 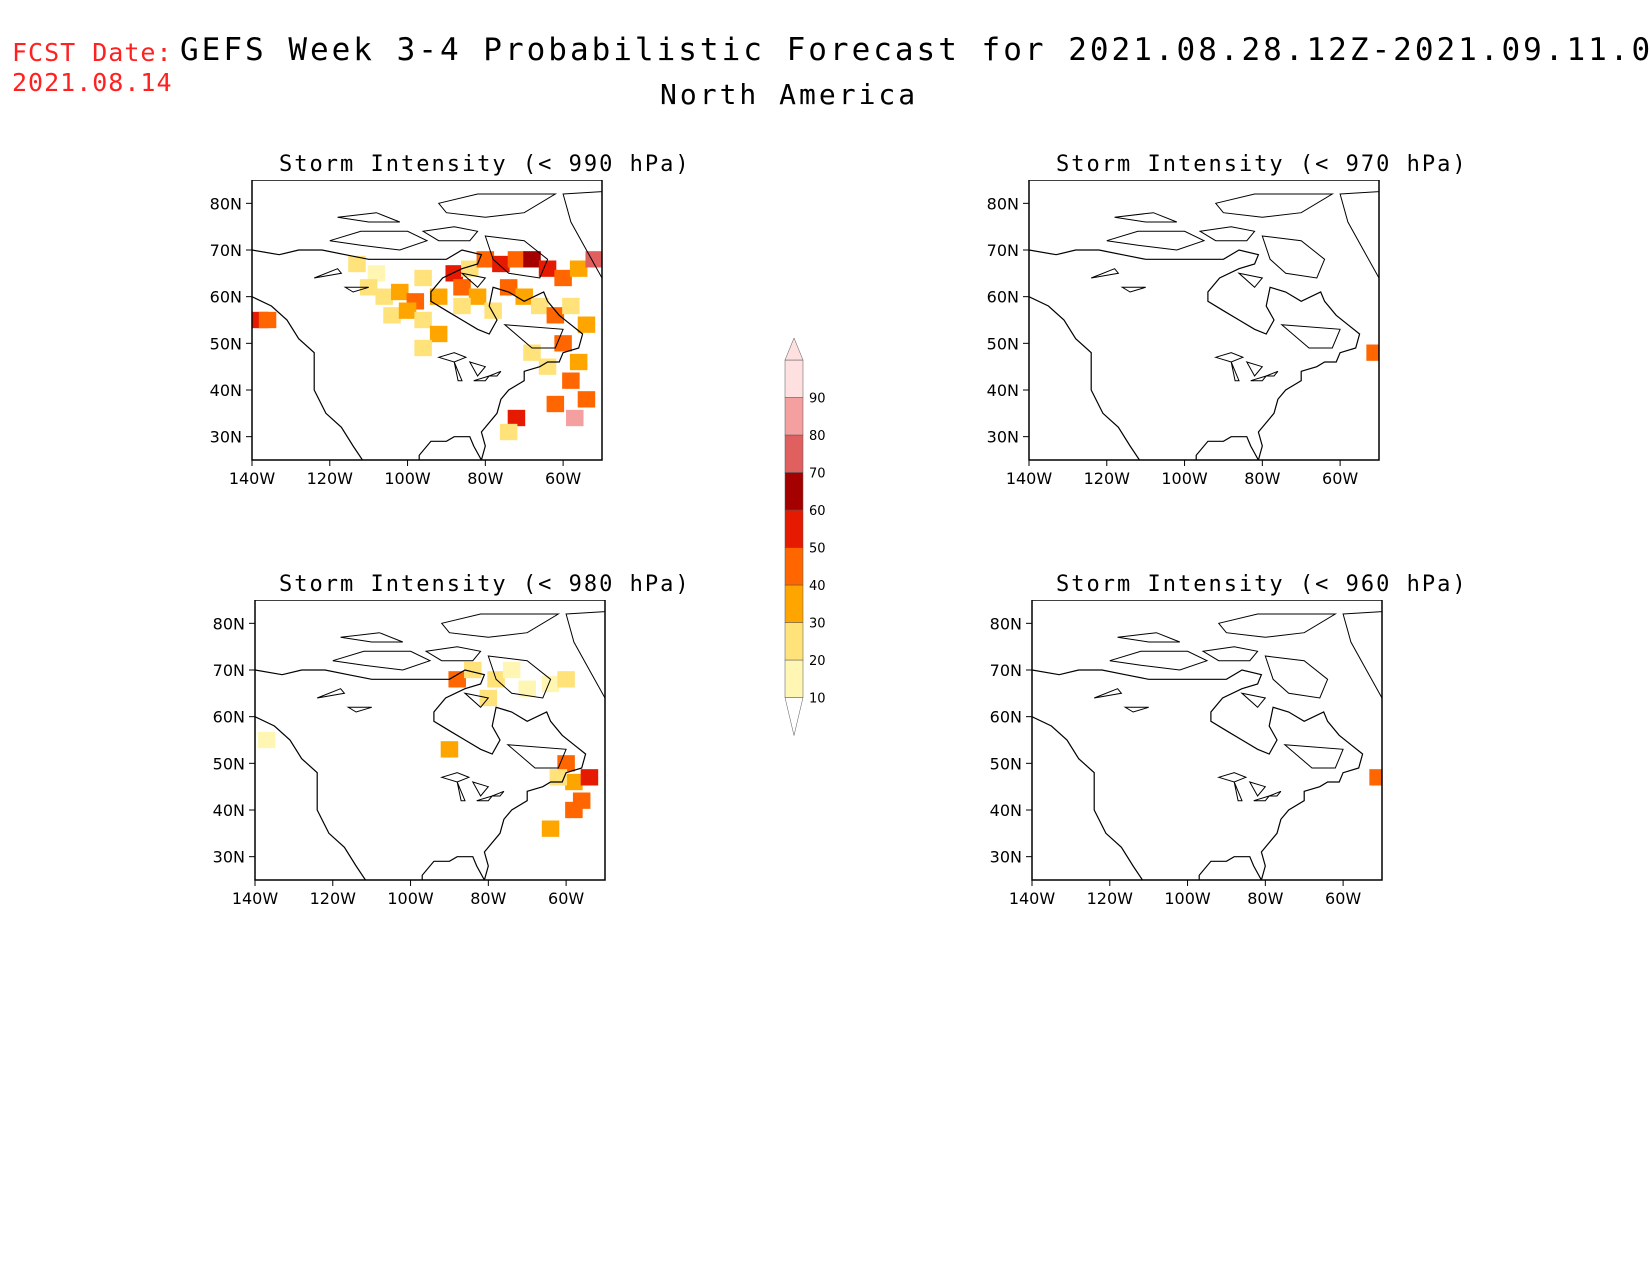 What do you see at coordinates (817, 699) in the screenshot?
I see `colorbar-label: 10` at bounding box center [817, 699].